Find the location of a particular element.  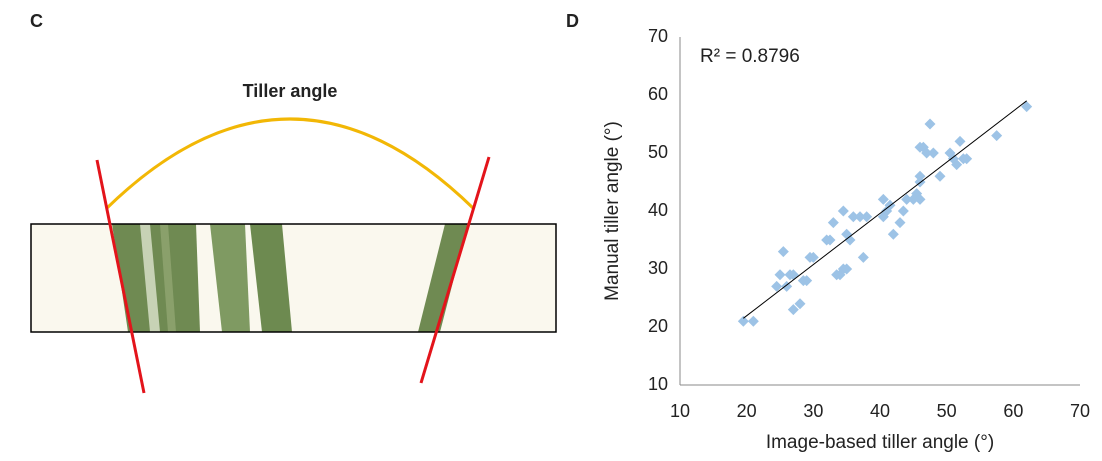

x-tick-label: 30 is located at coordinates (813, 411).